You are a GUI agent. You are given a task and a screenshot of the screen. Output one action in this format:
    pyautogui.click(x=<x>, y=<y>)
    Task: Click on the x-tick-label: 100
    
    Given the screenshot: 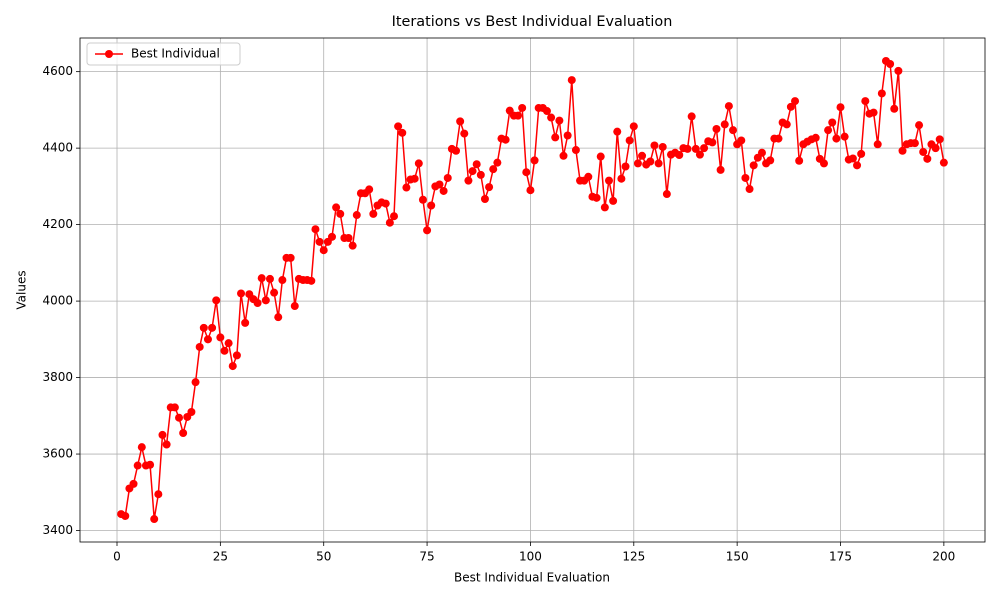 What is the action you would take?
    pyautogui.click(x=530, y=557)
    